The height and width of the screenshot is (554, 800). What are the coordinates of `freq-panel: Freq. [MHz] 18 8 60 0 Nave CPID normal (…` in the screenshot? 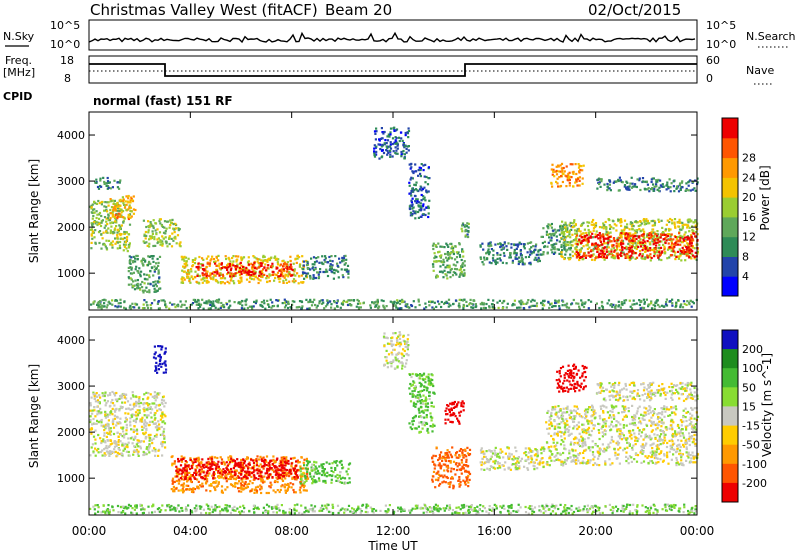 It's located at (388, 81).